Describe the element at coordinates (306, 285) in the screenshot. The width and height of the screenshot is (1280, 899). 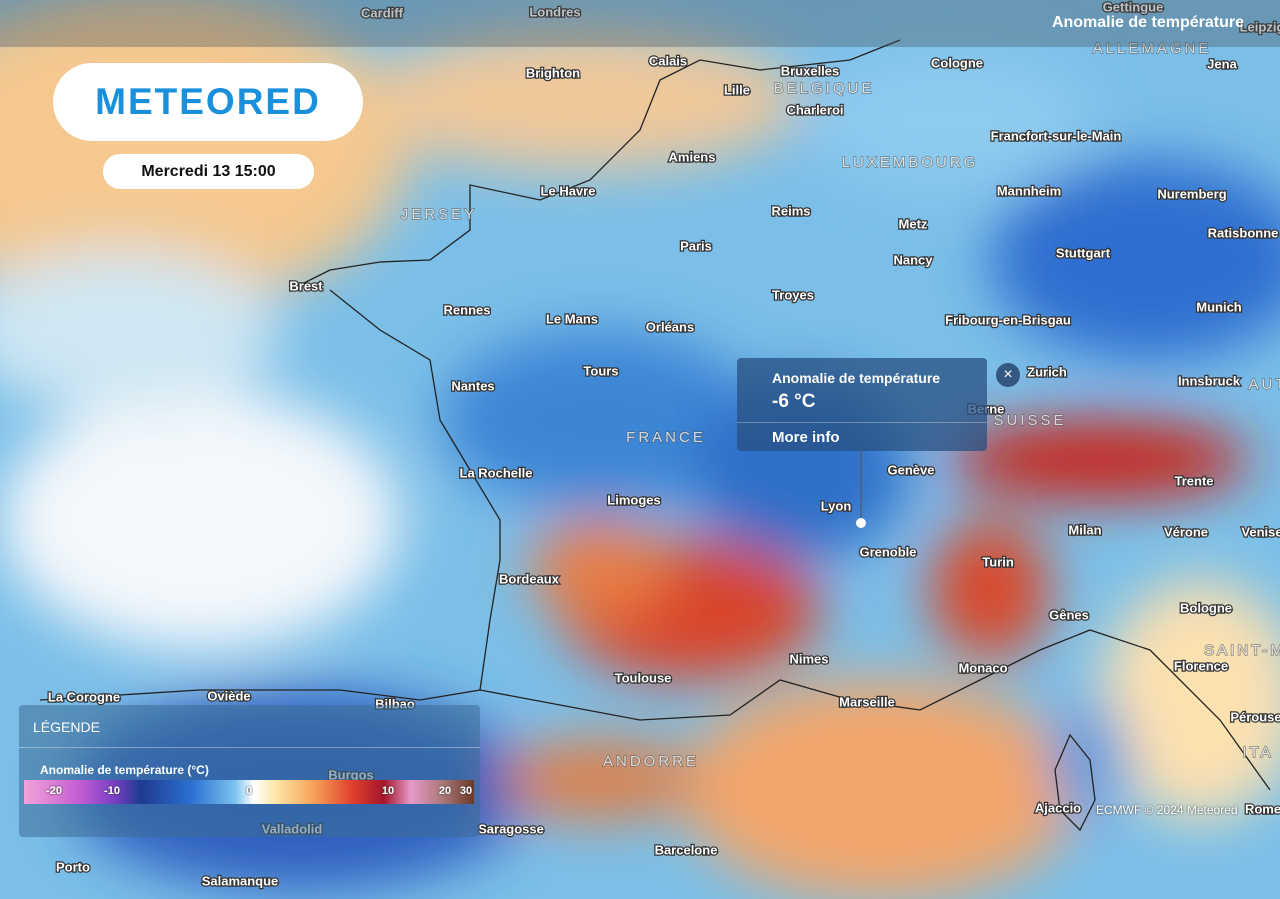
I see `city-label: Brest` at that location.